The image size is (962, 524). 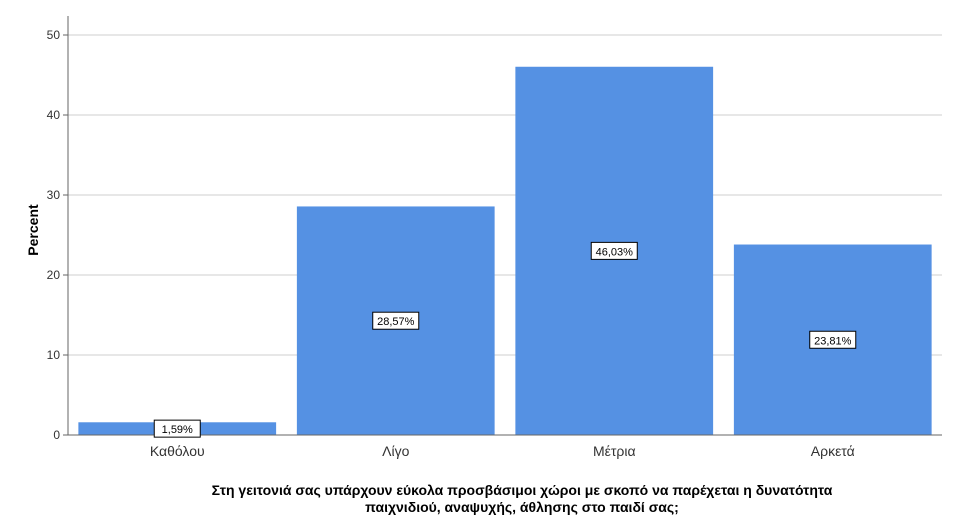 What do you see at coordinates (54, 195) in the screenshot?
I see `y-tick-label: 30` at bounding box center [54, 195].